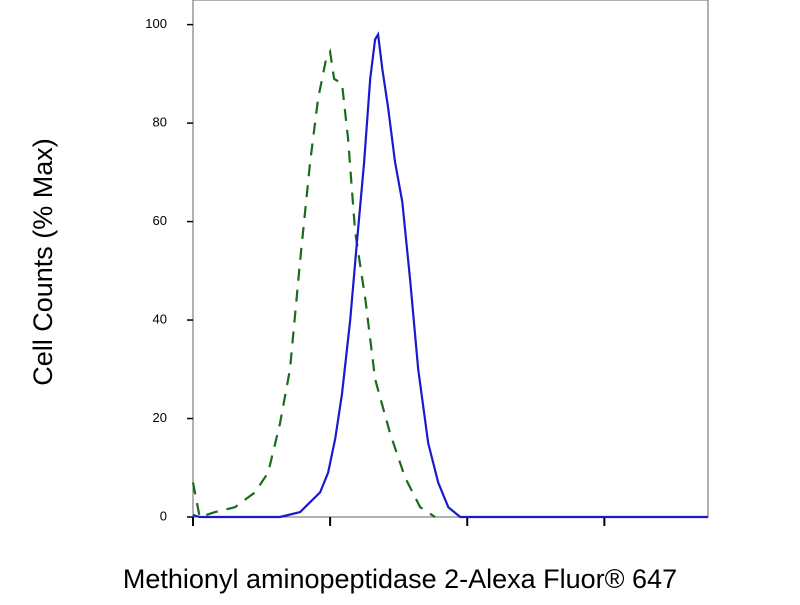  What do you see at coordinates (160, 318) in the screenshot?
I see `y-tick-label: 40` at bounding box center [160, 318].